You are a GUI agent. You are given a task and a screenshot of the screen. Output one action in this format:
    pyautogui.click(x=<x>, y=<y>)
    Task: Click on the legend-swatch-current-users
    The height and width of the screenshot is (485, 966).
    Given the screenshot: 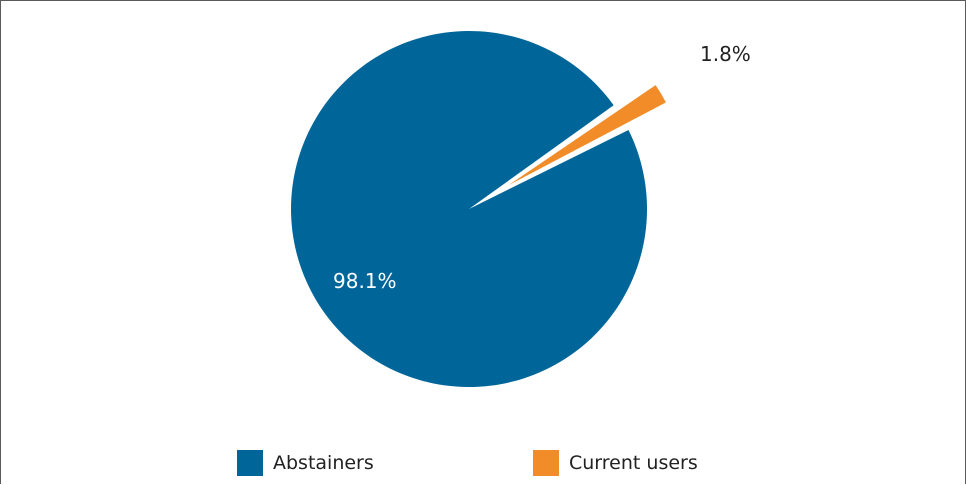 What is the action you would take?
    pyautogui.click(x=546, y=463)
    